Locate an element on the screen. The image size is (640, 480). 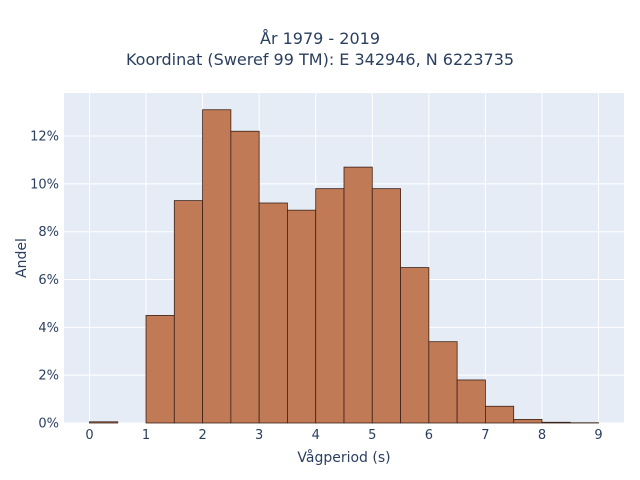
x-tick-label: 5 is located at coordinates (372, 435).